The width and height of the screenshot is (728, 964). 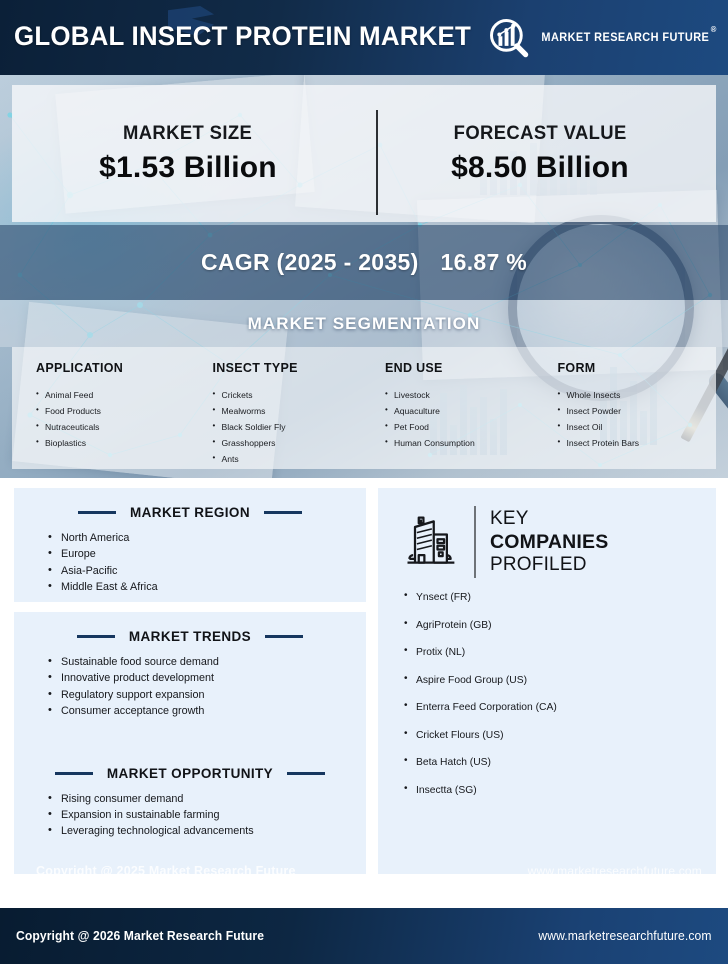 I want to click on brand-logo-text: MARKET RESEARCH FUTURE ®, so click(x=629, y=34).